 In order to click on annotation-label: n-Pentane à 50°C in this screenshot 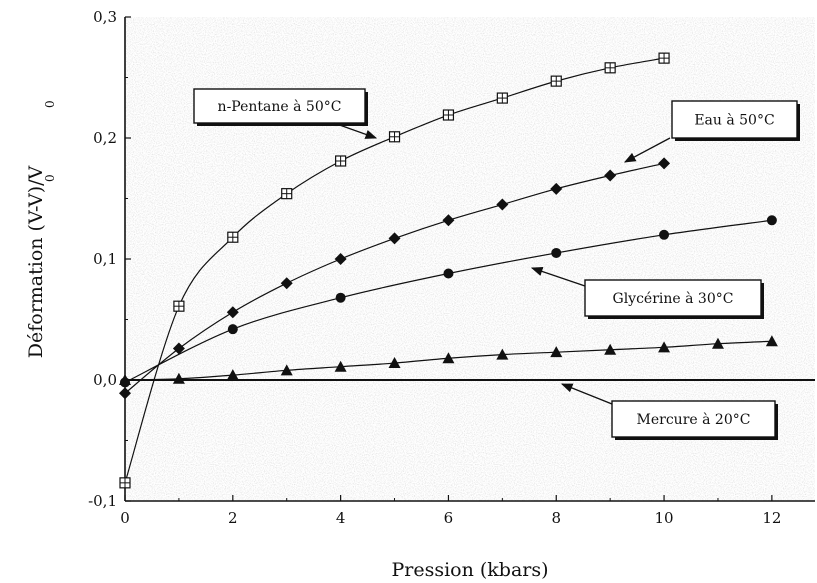, I will do `click(280, 106)`.